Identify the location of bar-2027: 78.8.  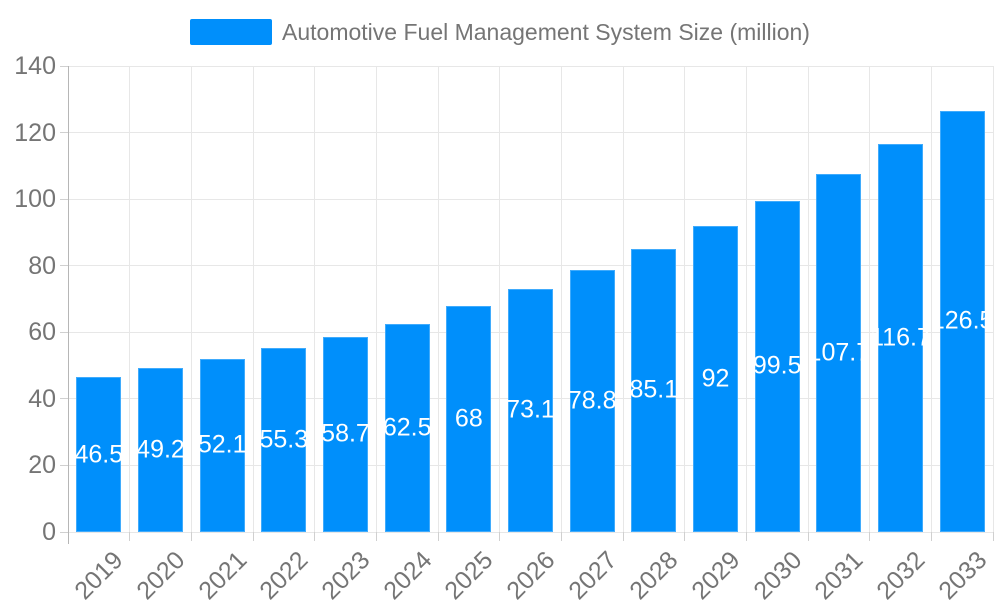
(592, 400).